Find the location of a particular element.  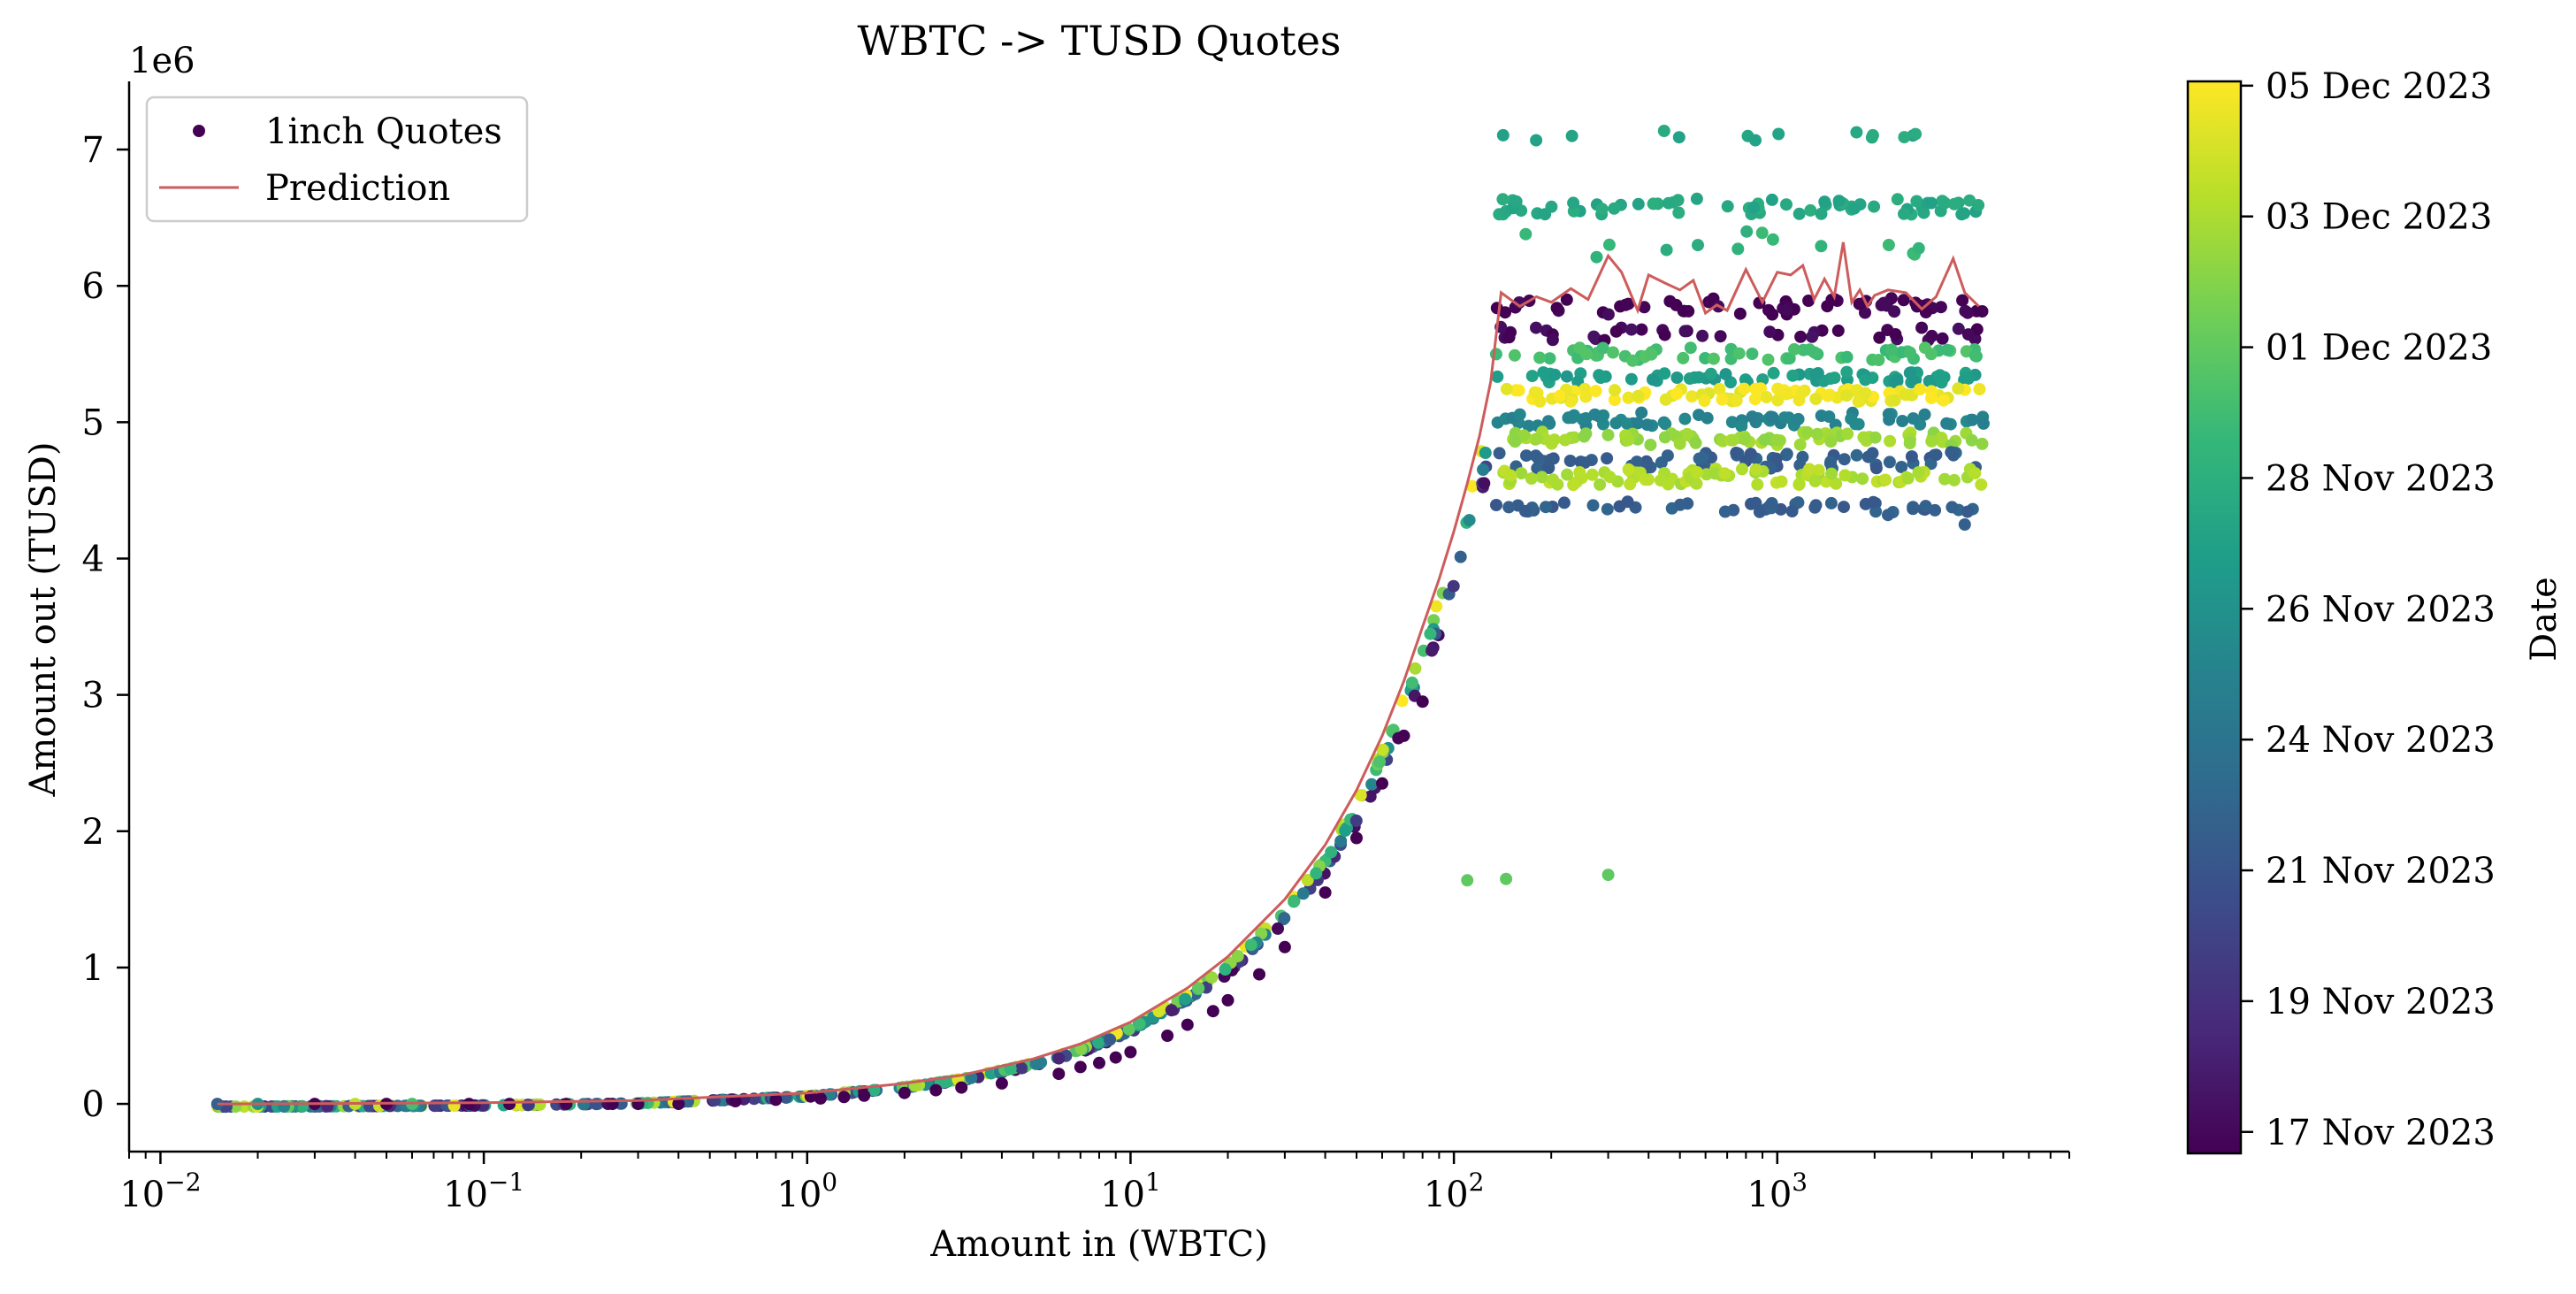

x-tick-label: 10¹ is located at coordinates (1131, 1191).